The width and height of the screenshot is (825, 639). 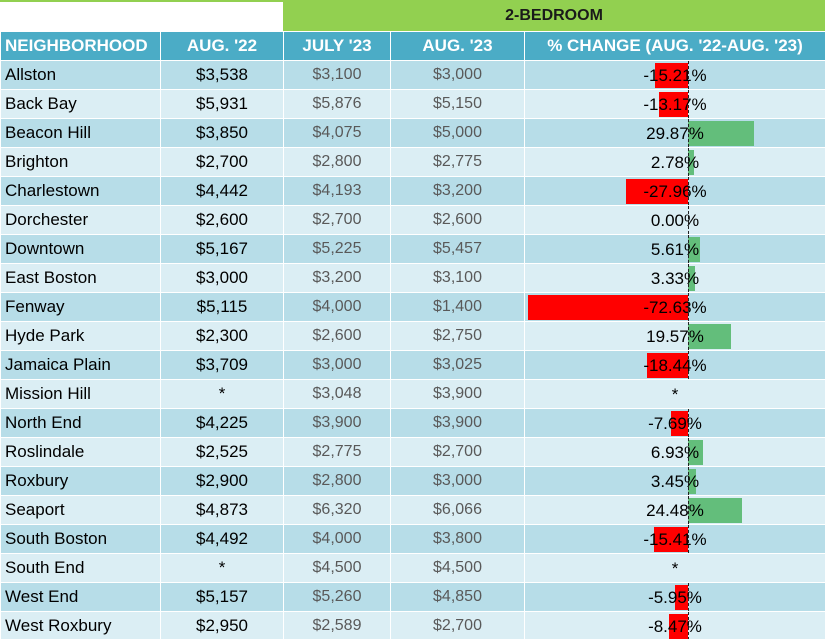 What do you see at coordinates (80, 220) in the screenshot?
I see `cell-neighborhood: Dorchester` at bounding box center [80, 220].